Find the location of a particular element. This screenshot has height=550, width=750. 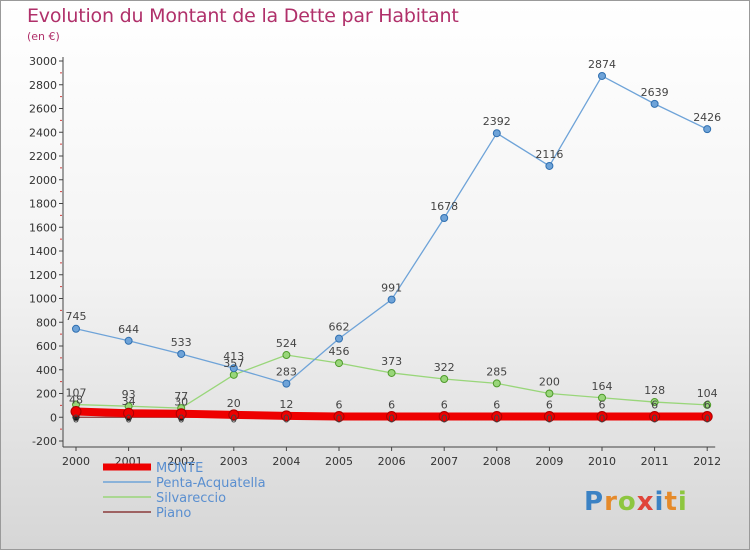

data-label-penta-acquatella: 991 is located at coordinates (391, 288).